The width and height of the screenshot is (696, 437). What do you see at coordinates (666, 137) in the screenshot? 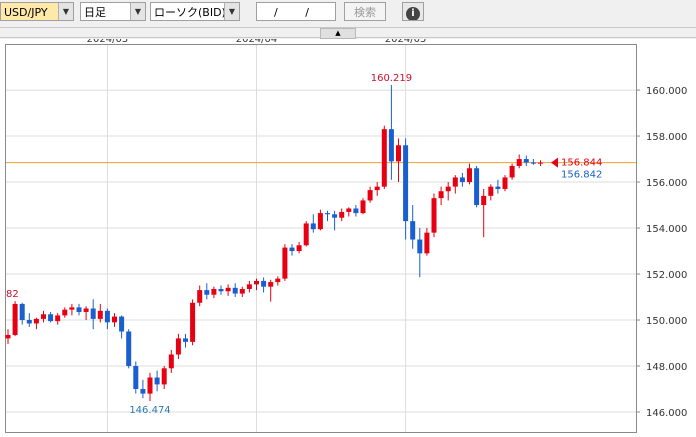
I see `y-tick-label: 158.000` at bounding box center [666, 137].